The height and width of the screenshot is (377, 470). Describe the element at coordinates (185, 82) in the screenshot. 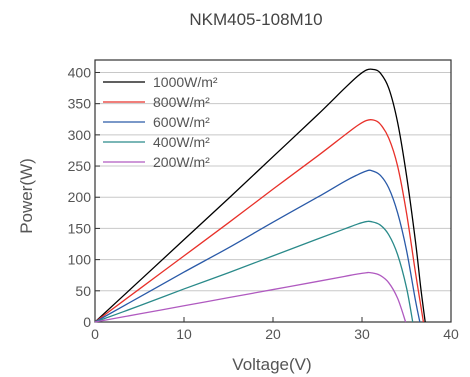

I see `legend-label-0: 1000W/m²` at that location.